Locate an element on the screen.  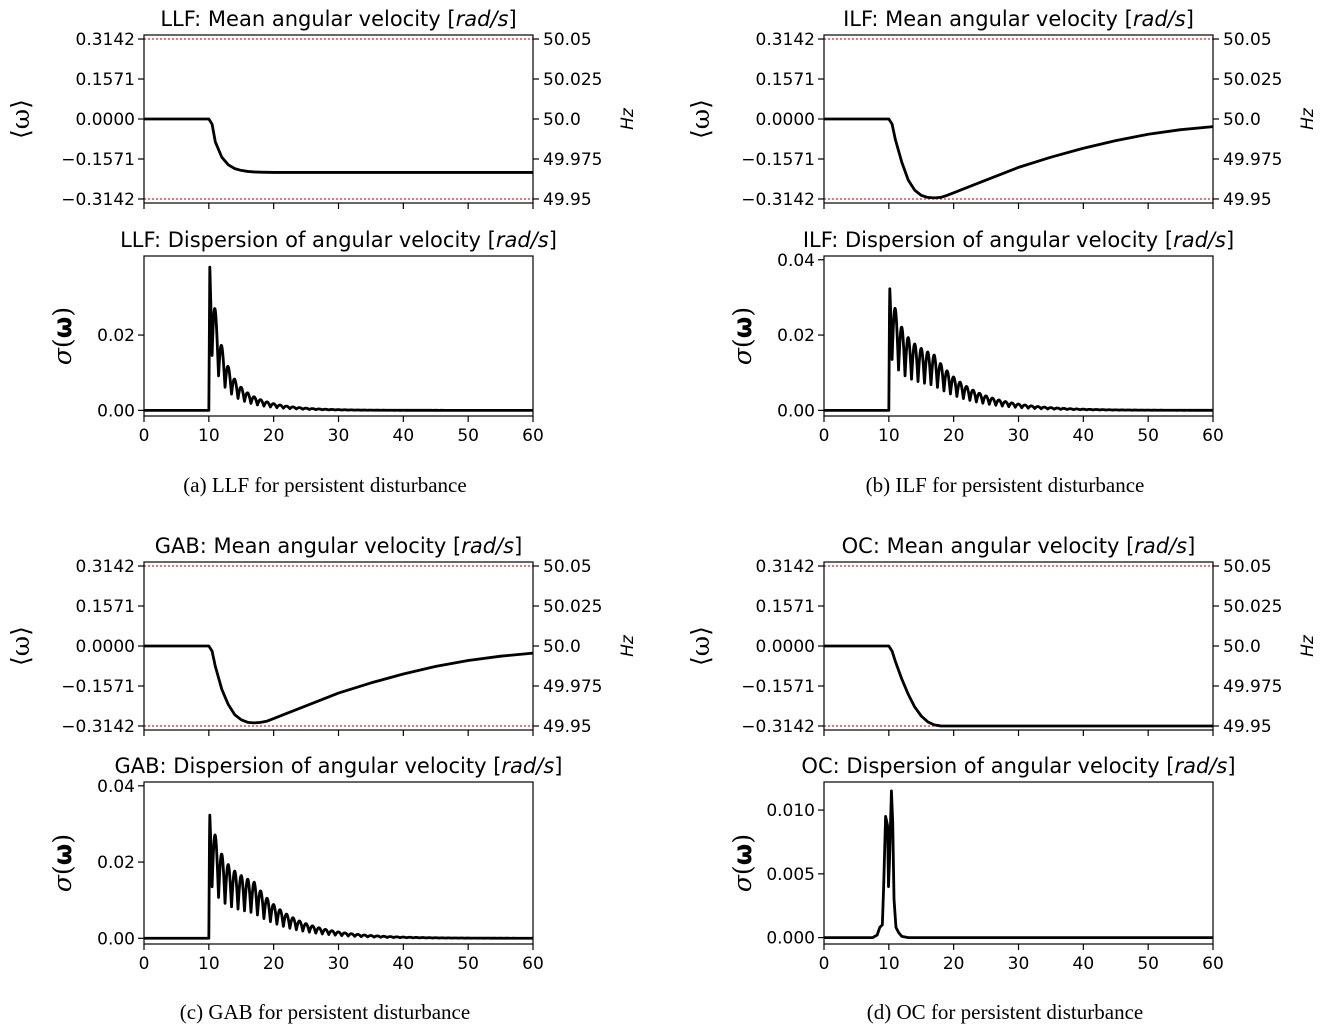
x-tick-label-a: 20 is located at coordinates (274, 436).